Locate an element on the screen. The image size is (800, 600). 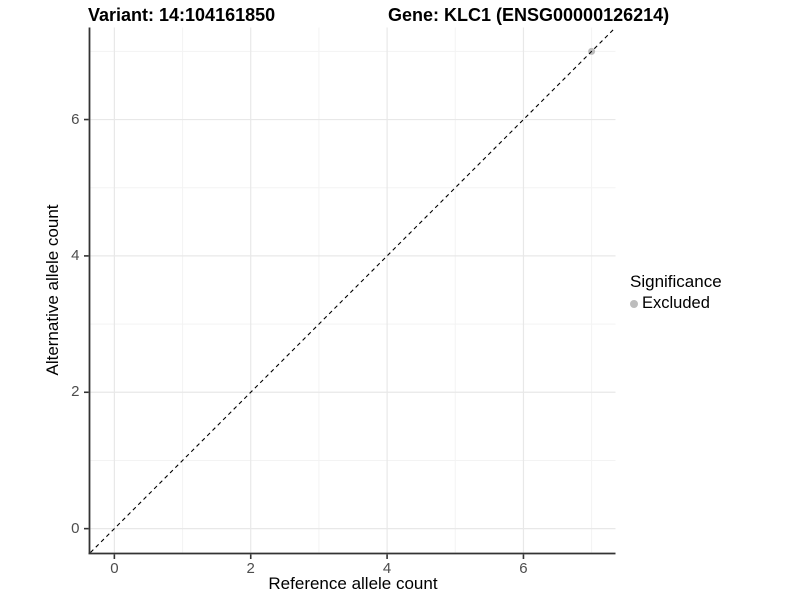
legend: Significance Excluded is located at coordinates (676, 292).